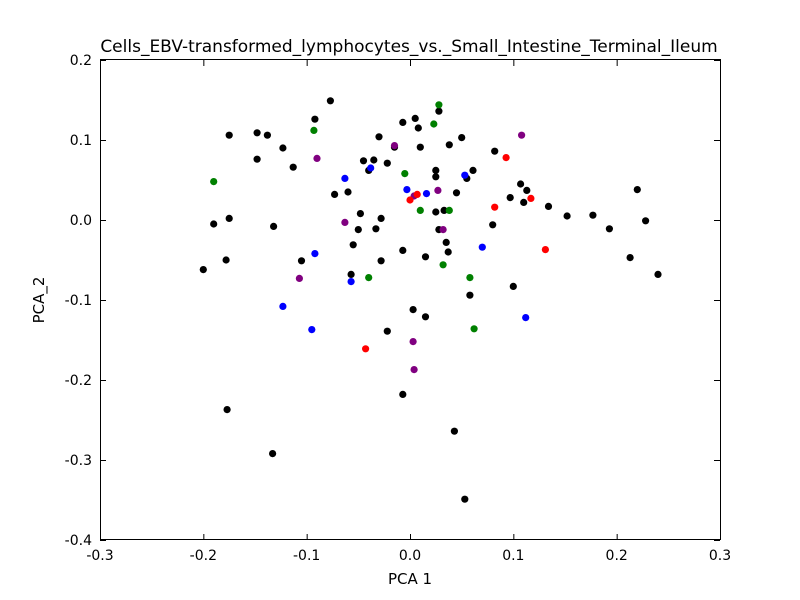  I want to click on x-axis-label: PCA 1, so click(410, 579).